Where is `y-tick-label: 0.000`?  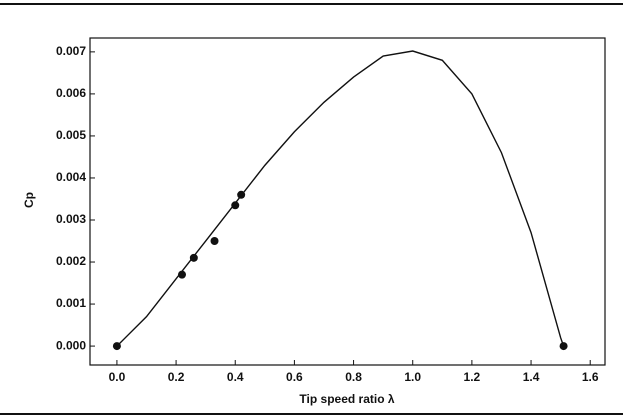 y-tick-label: 0.000 is located at coordinates (71, 345).